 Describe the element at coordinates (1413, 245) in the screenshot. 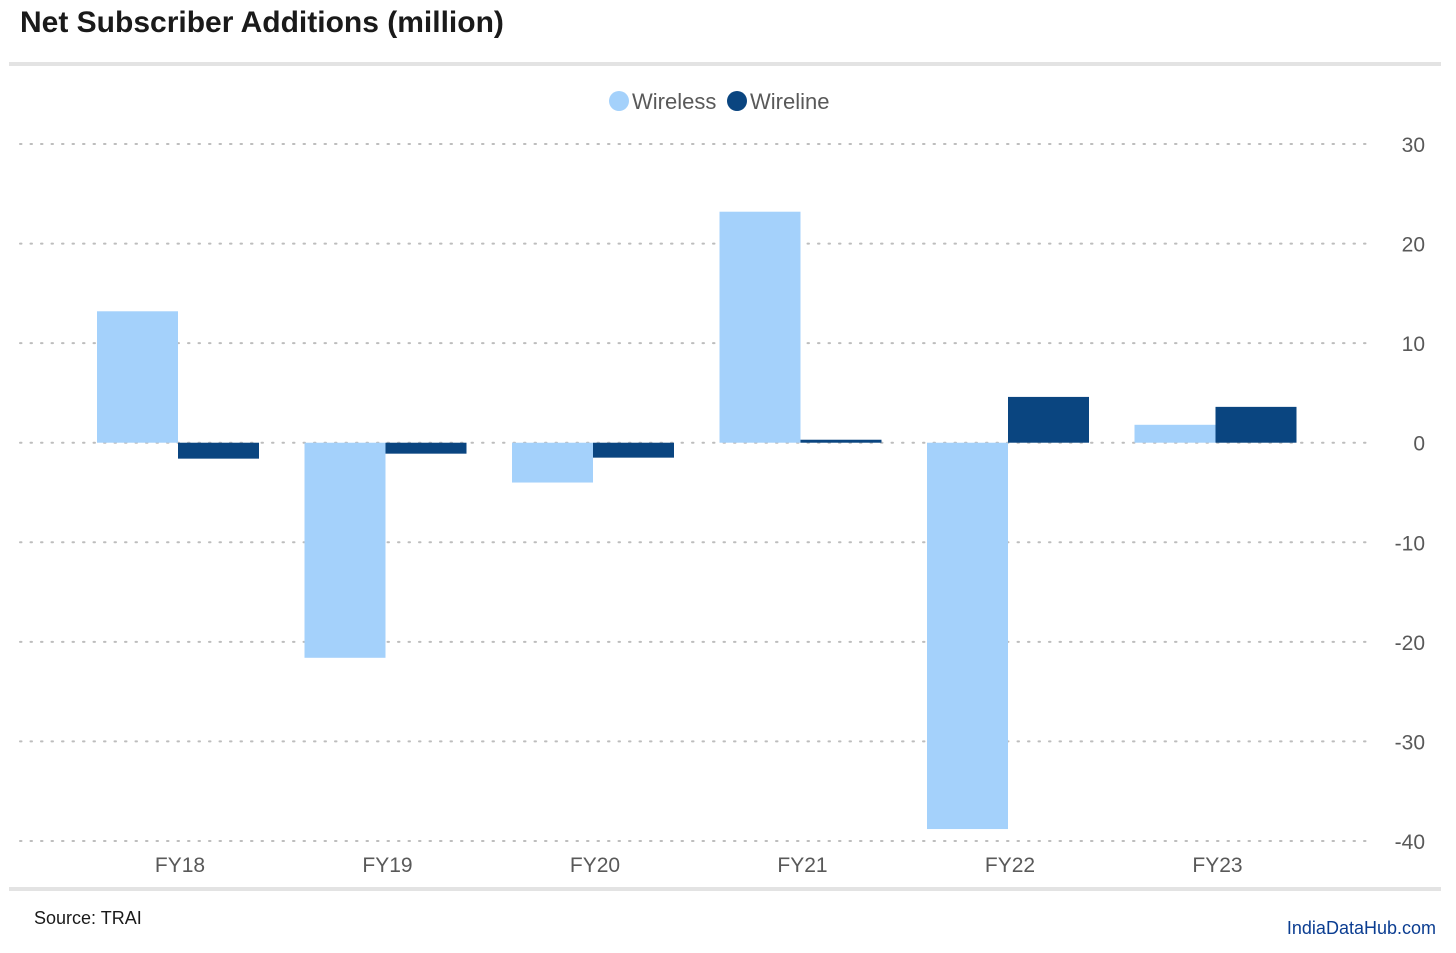

I see `y-tick-label: 20` at that location.